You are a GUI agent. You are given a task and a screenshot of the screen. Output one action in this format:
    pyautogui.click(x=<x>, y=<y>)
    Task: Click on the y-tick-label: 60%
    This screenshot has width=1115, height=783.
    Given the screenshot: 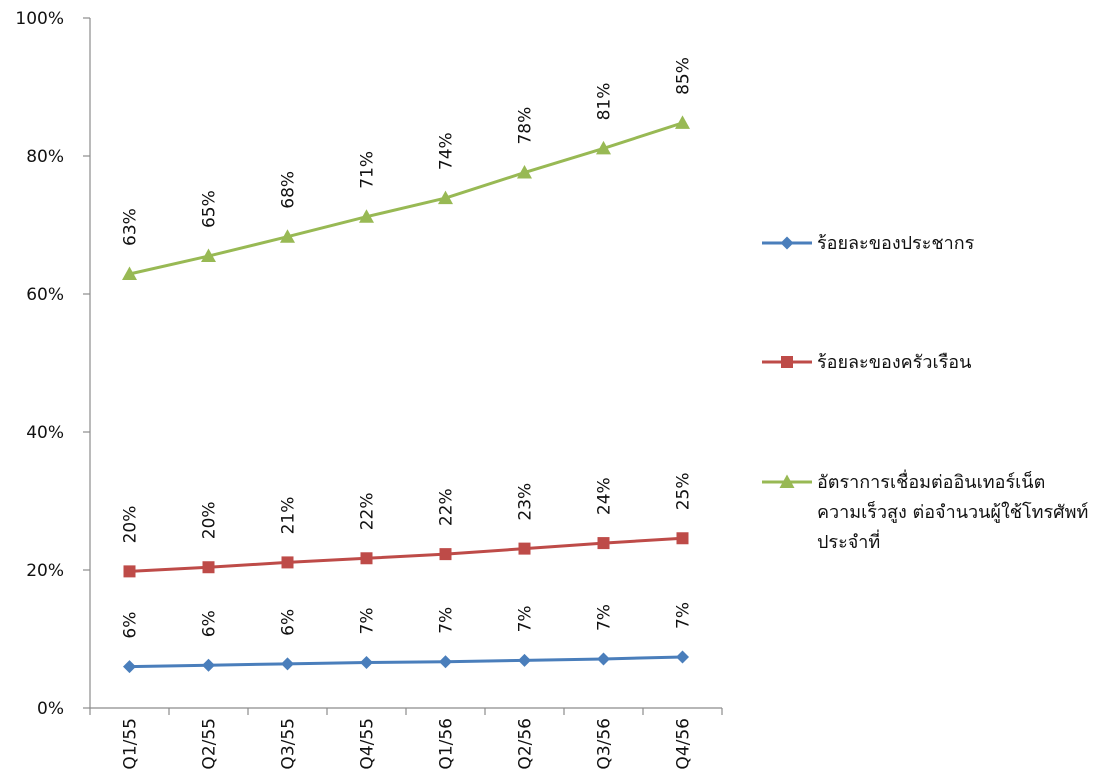 What is the action you would take?
    pyautogui.click(x=45, y=295)
    